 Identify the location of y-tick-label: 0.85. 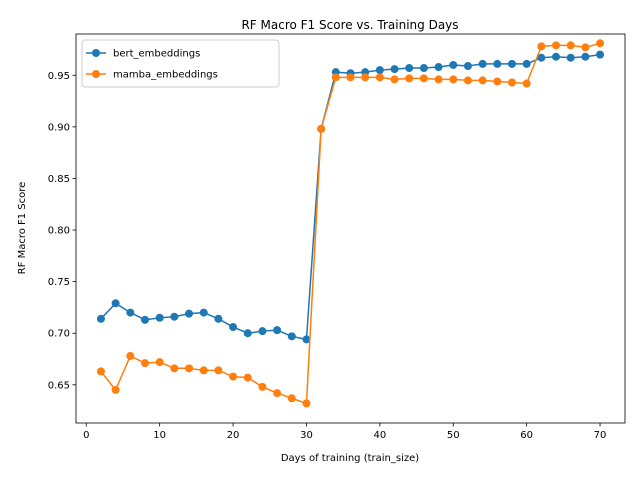
(59, 179).